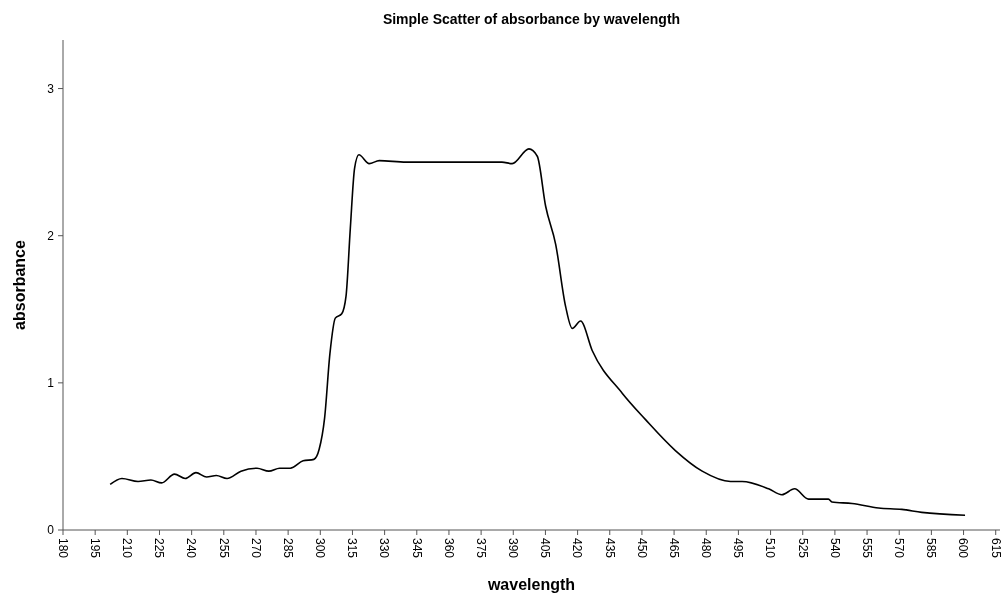 The width and height of the screenshot is (1007, 598). Describe the element at coordinates (673, 548) in the screenshot. I see `x-tick-label: 465` at that location.